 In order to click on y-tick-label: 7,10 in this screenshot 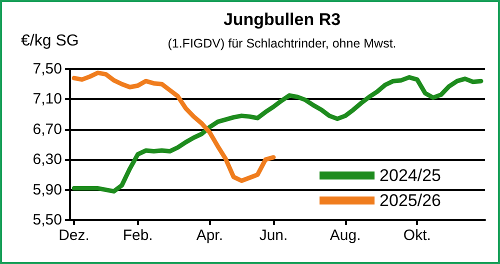, I will do `click(47, 99)`.